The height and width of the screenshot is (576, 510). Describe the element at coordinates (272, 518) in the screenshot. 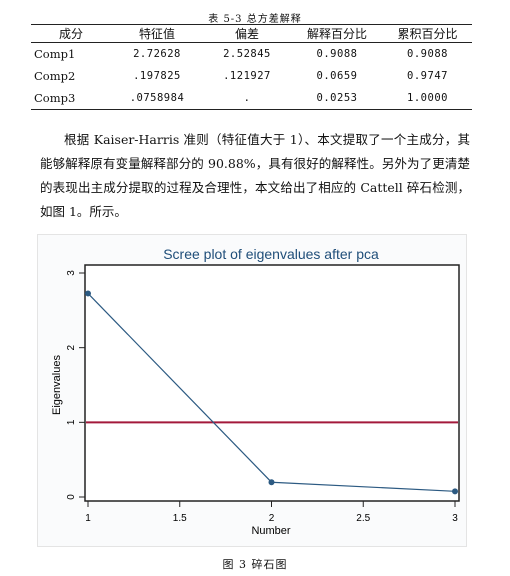

I see `x-tick-label: 2` at that location.